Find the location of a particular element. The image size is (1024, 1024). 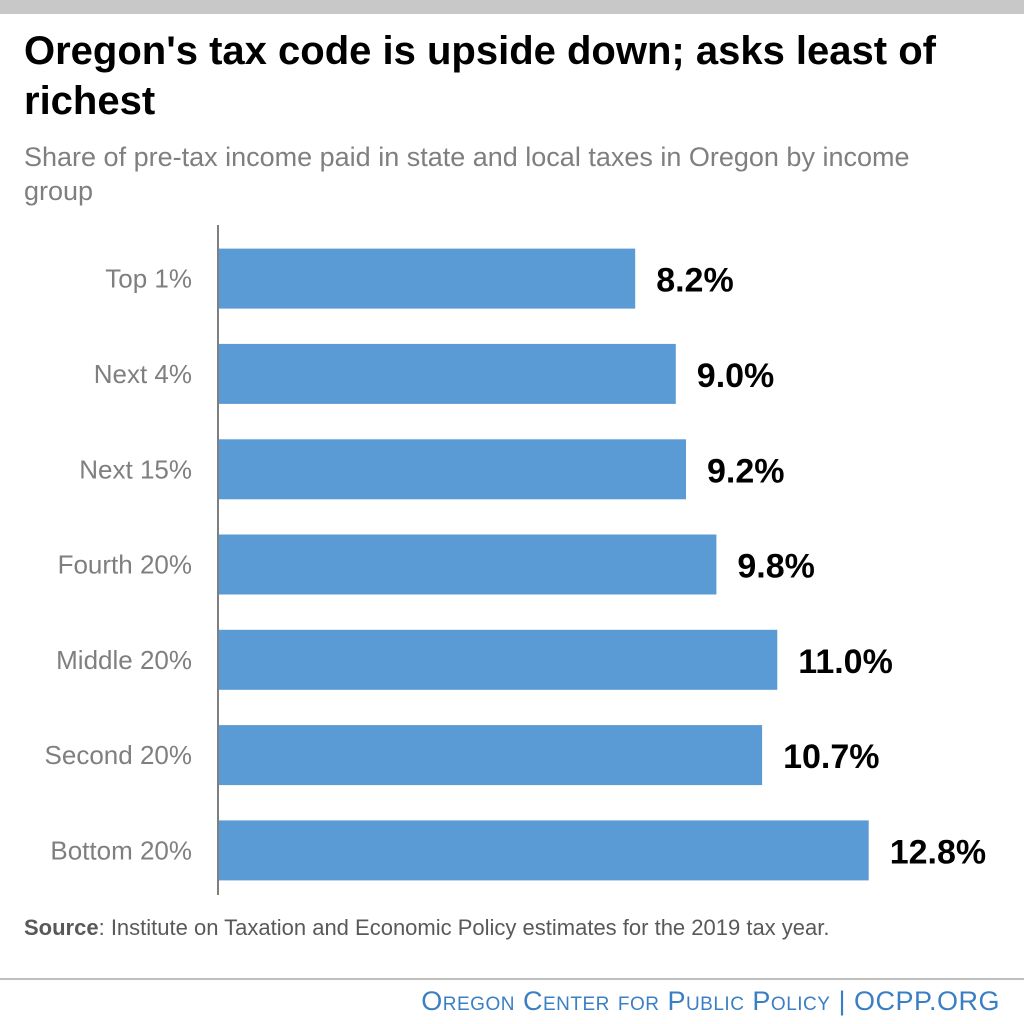

source-label: Source is located at coordinates (61, 927).